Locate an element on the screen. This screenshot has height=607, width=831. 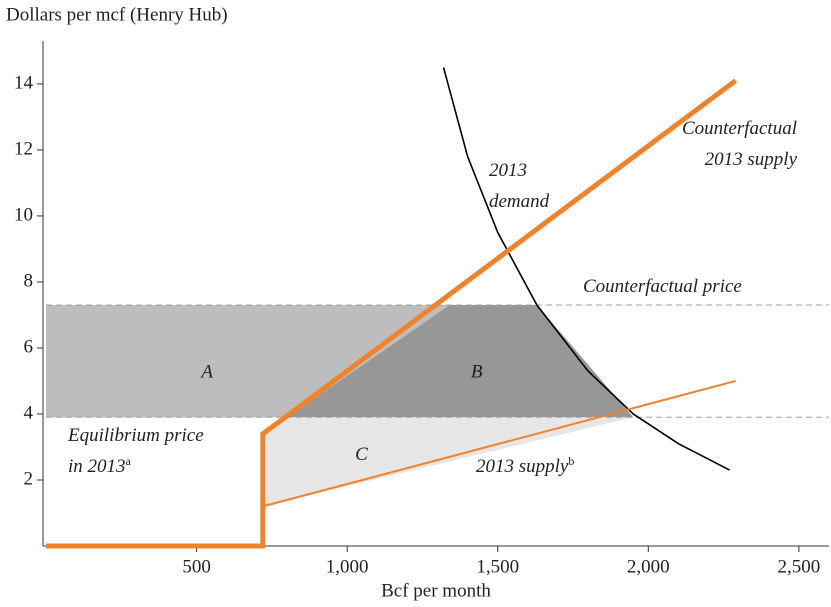
annotation: Equilibrium price is located at coordinates (135, 435).